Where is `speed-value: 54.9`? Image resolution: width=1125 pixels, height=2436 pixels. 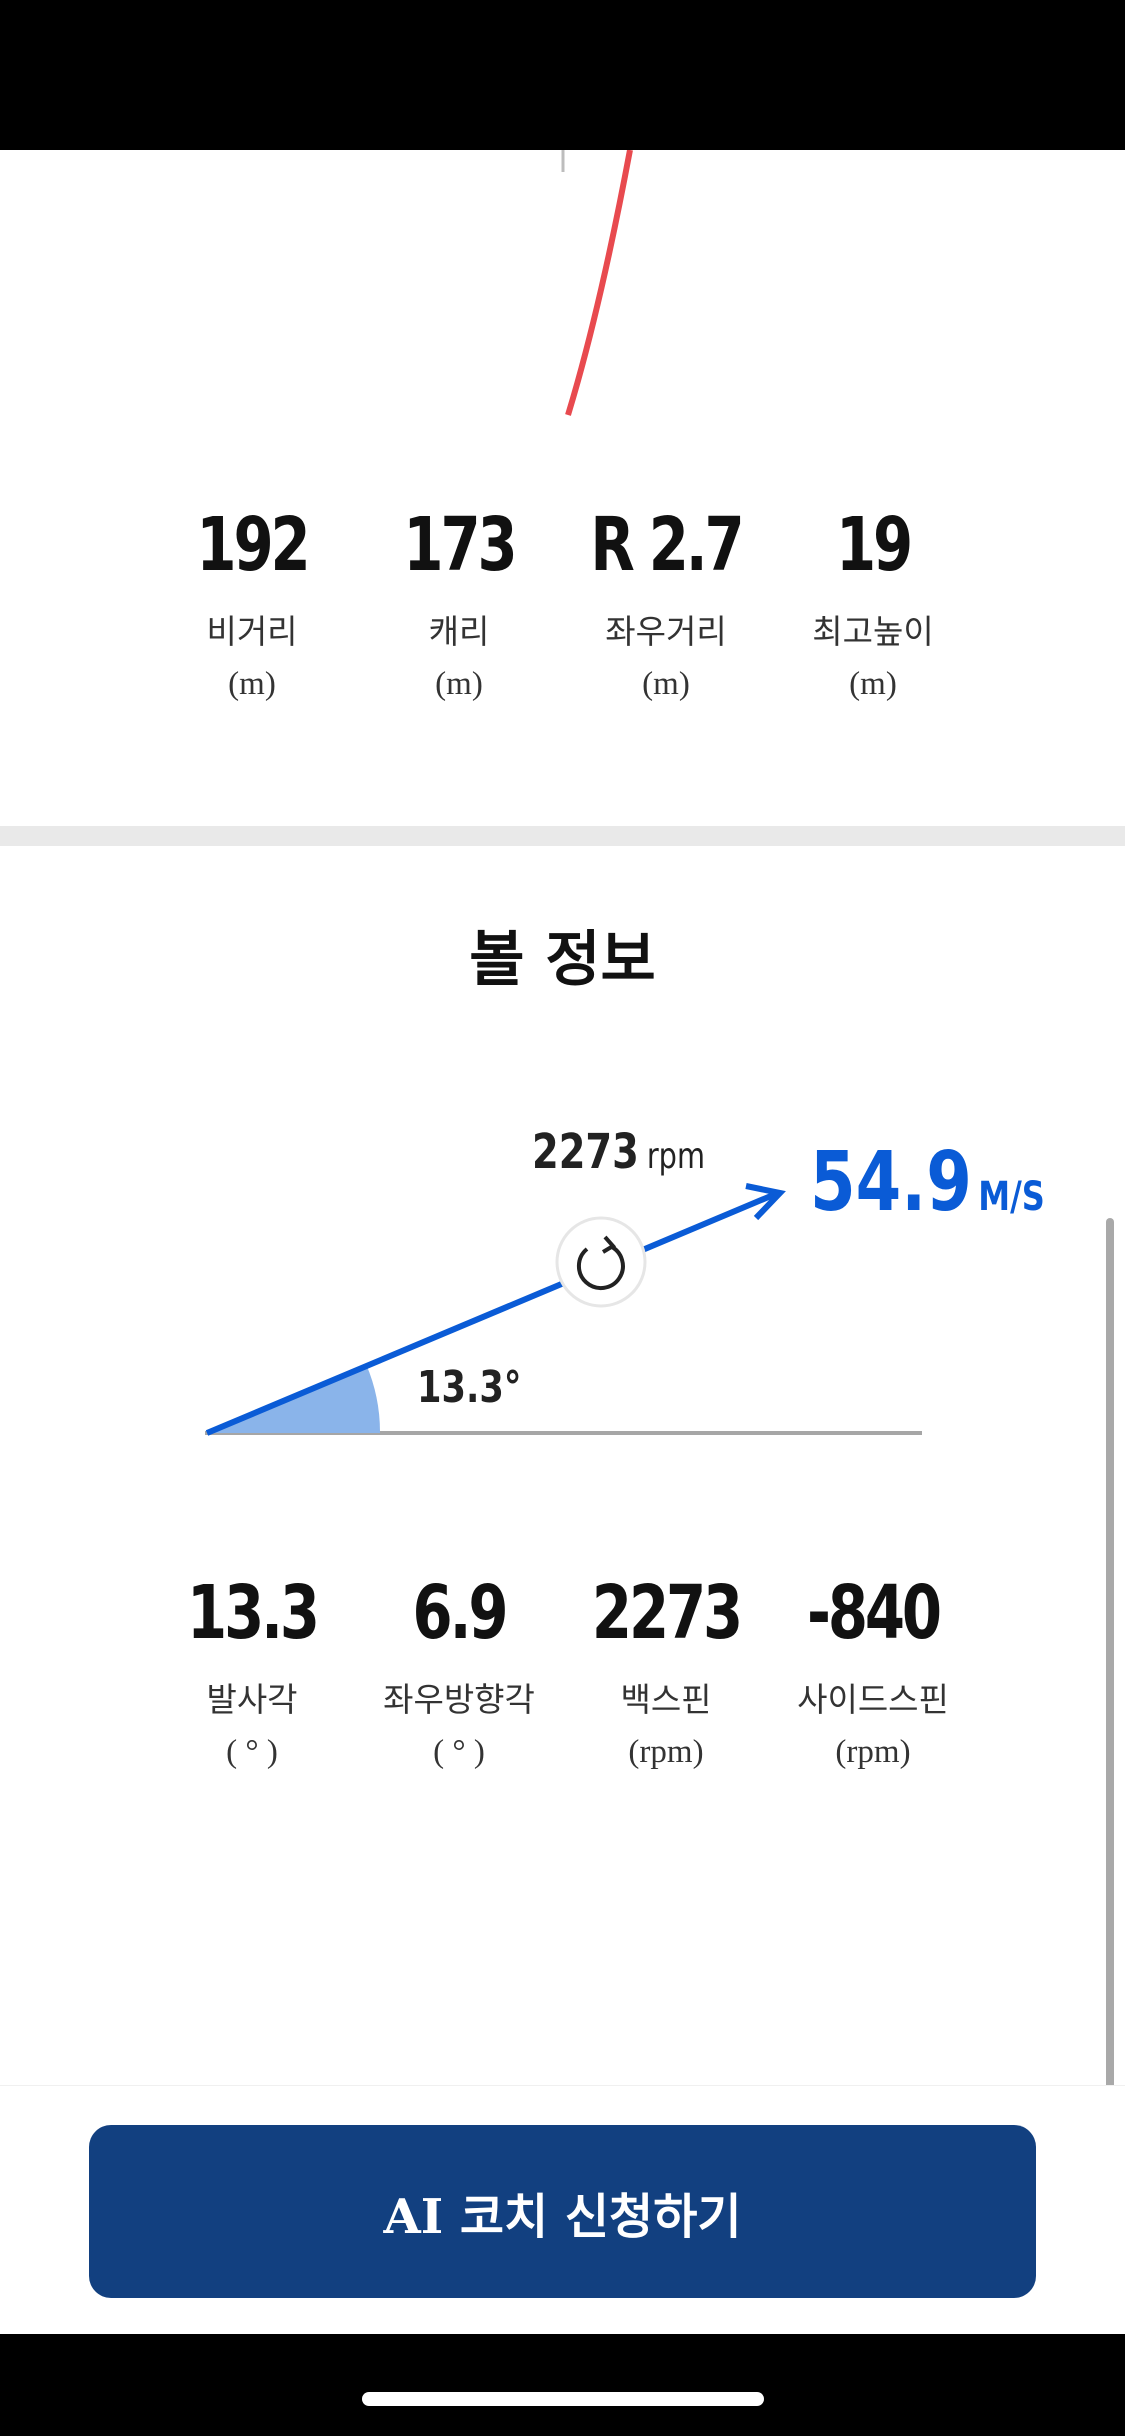 speed-value: 54.9 is located at coordinates (891, 1182).